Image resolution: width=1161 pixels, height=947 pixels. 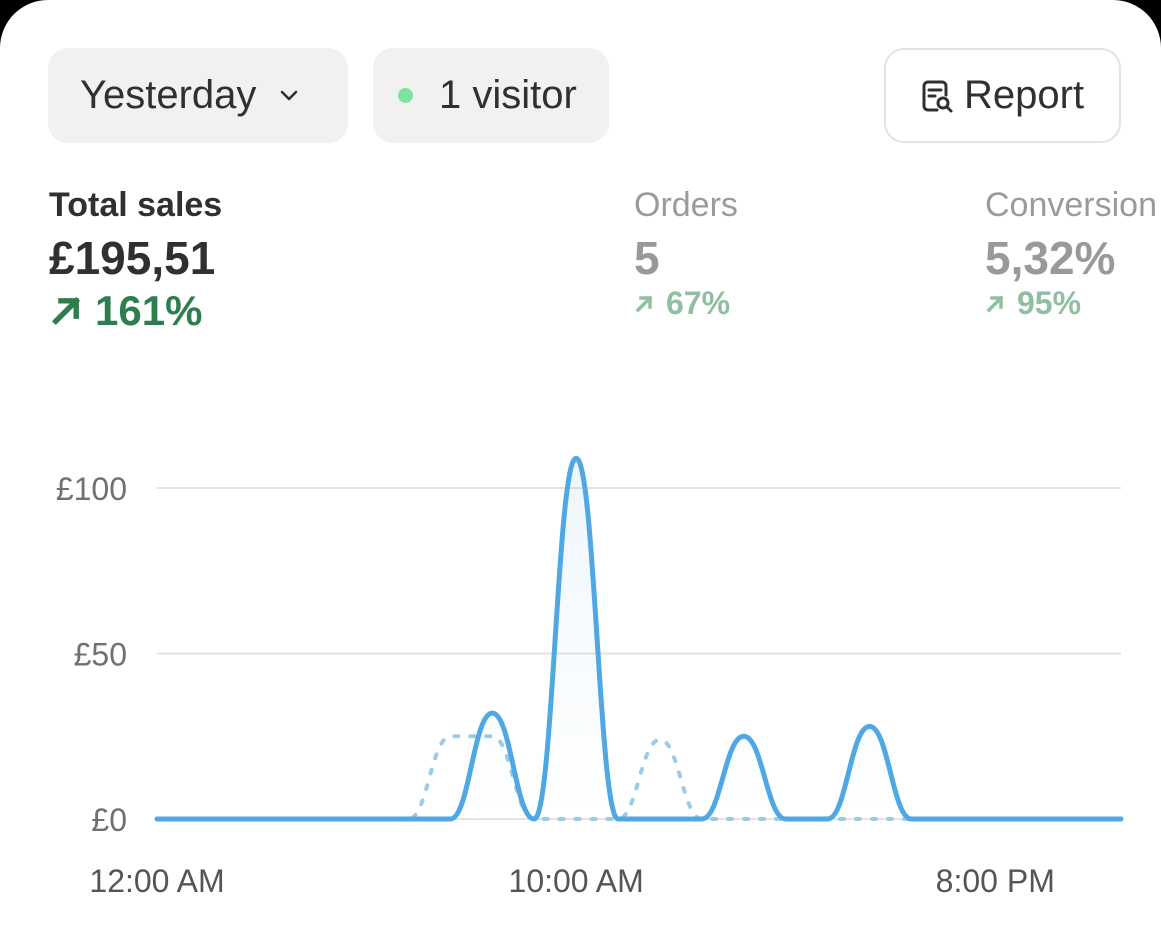 I want to click on x-tick-label: 12:00 AM, so click(x=156, y=881).